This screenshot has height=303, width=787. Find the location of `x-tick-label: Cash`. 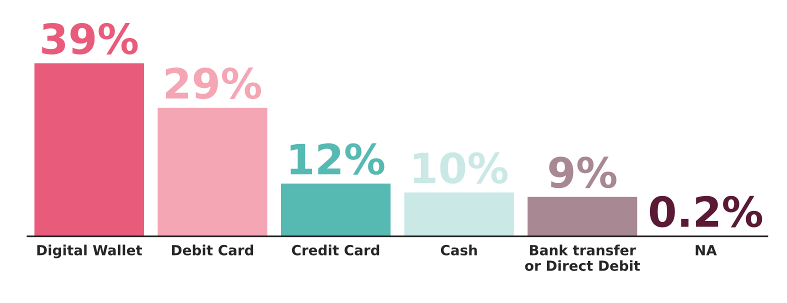

x-tick-label: Cash is located at coordinates (458, 250).